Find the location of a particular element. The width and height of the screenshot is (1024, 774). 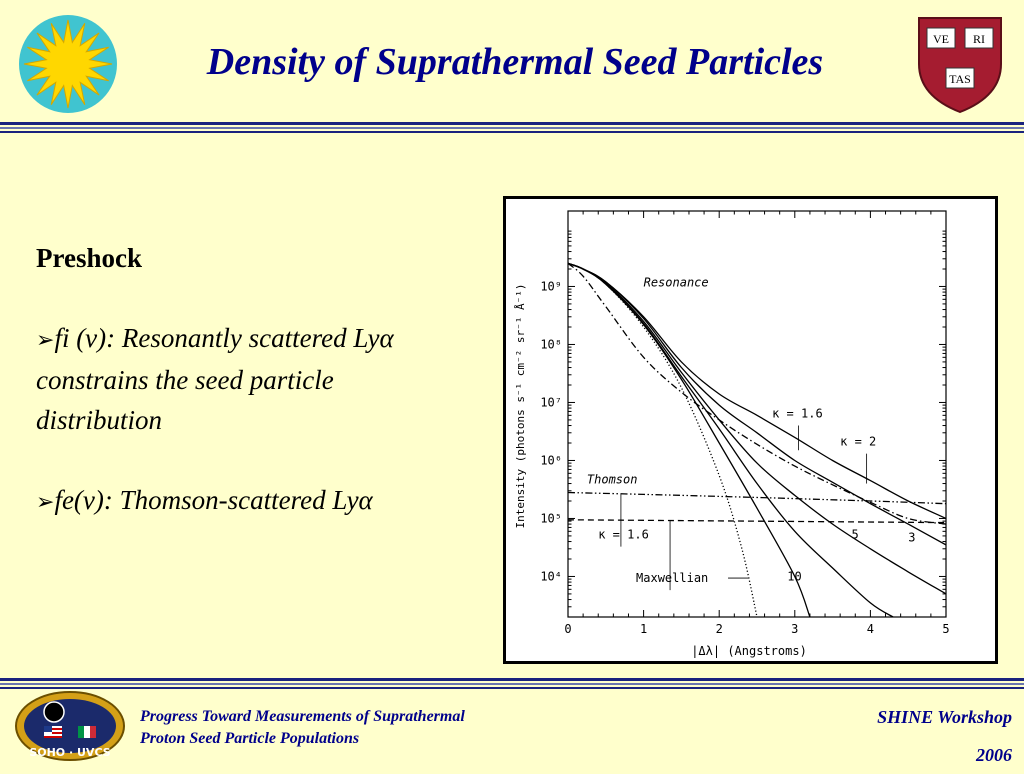

workshop-name: SHINE Workshop is located at coordinates (944, 717).